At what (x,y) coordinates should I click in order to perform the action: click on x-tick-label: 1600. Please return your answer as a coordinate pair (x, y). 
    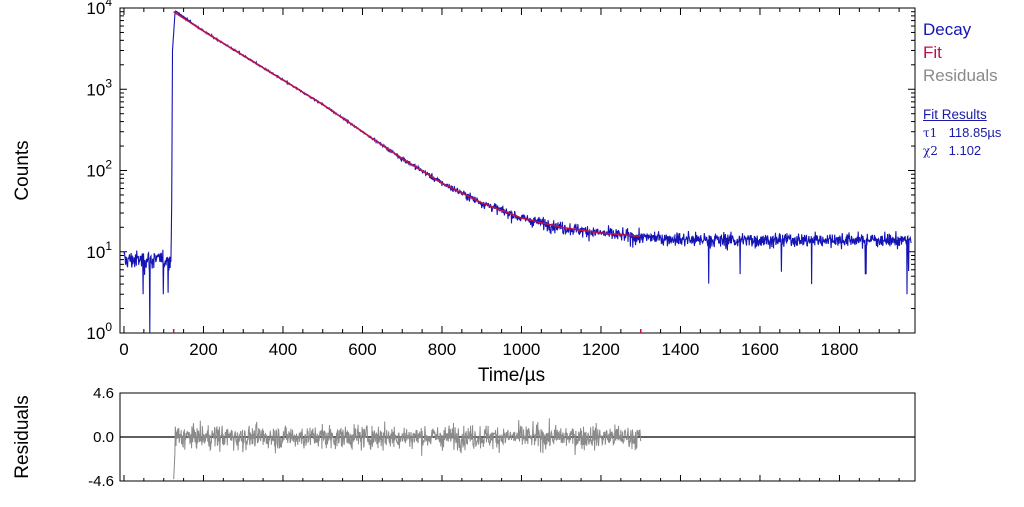
    Looking at the image, I should click on (760, 349).